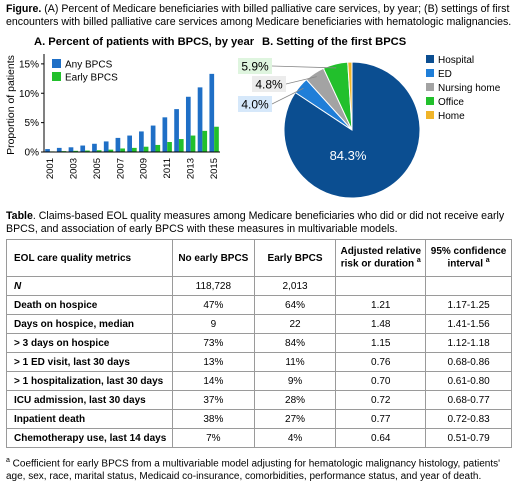  Describe the element at coordinates (181, 145) in the screenshot. I see `bar-early-bpcs-2012` at that location.